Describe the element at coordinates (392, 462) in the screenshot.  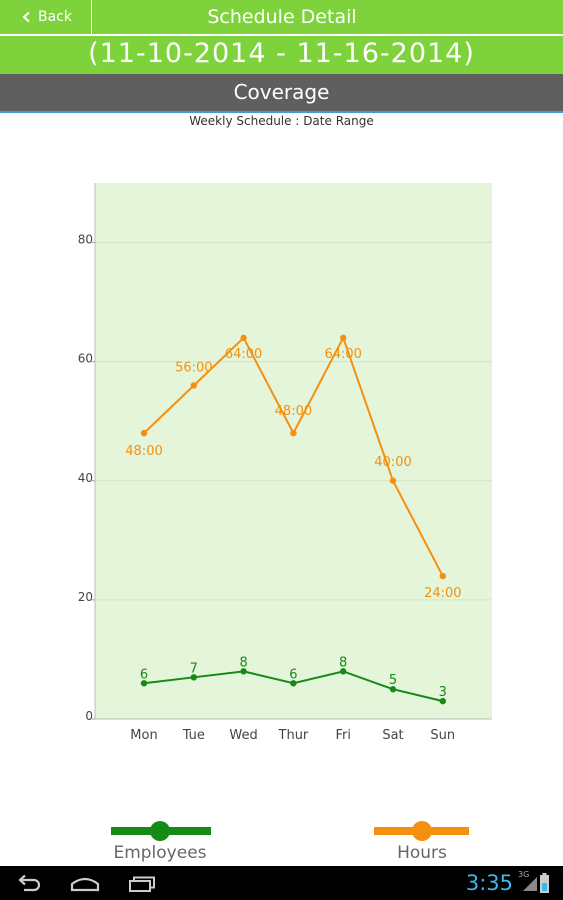
I see `data-label: 40:00` at that location.